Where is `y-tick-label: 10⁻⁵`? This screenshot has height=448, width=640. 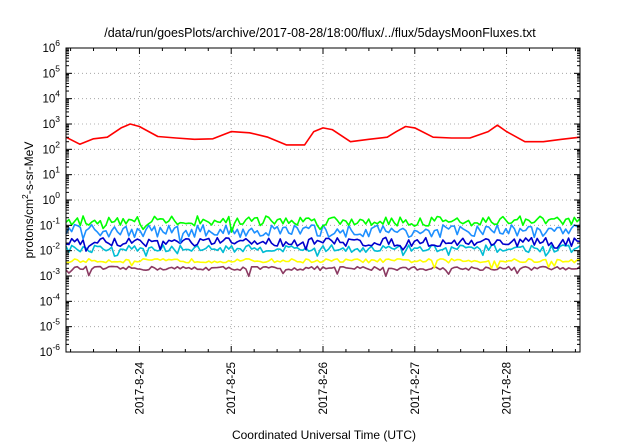 y-tick-label: 10⁻⁵ is located at coordinates (50, 325).